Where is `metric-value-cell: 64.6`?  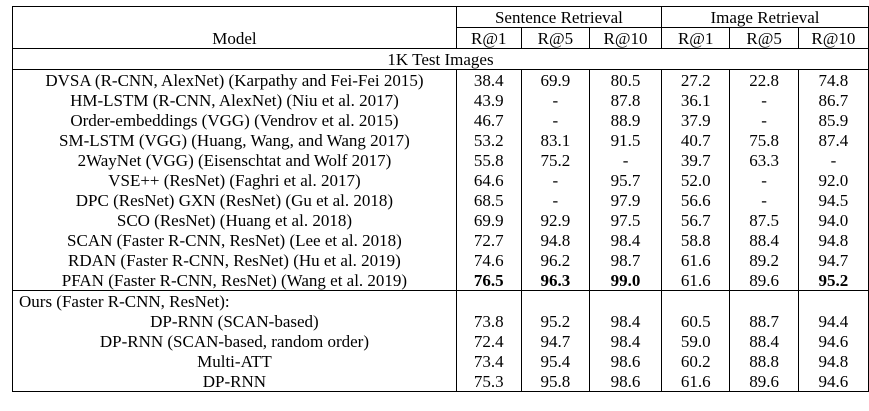
metric-value-cell: 64.6 is located at coordinates (488, 180).